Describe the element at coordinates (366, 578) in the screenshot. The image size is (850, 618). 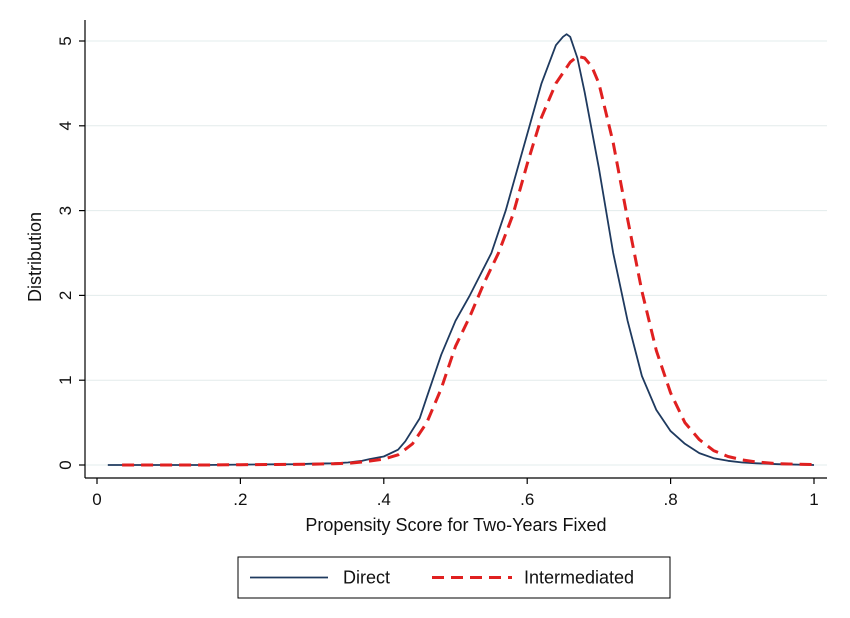
I see `legend-label-direct: Direct` at that location.